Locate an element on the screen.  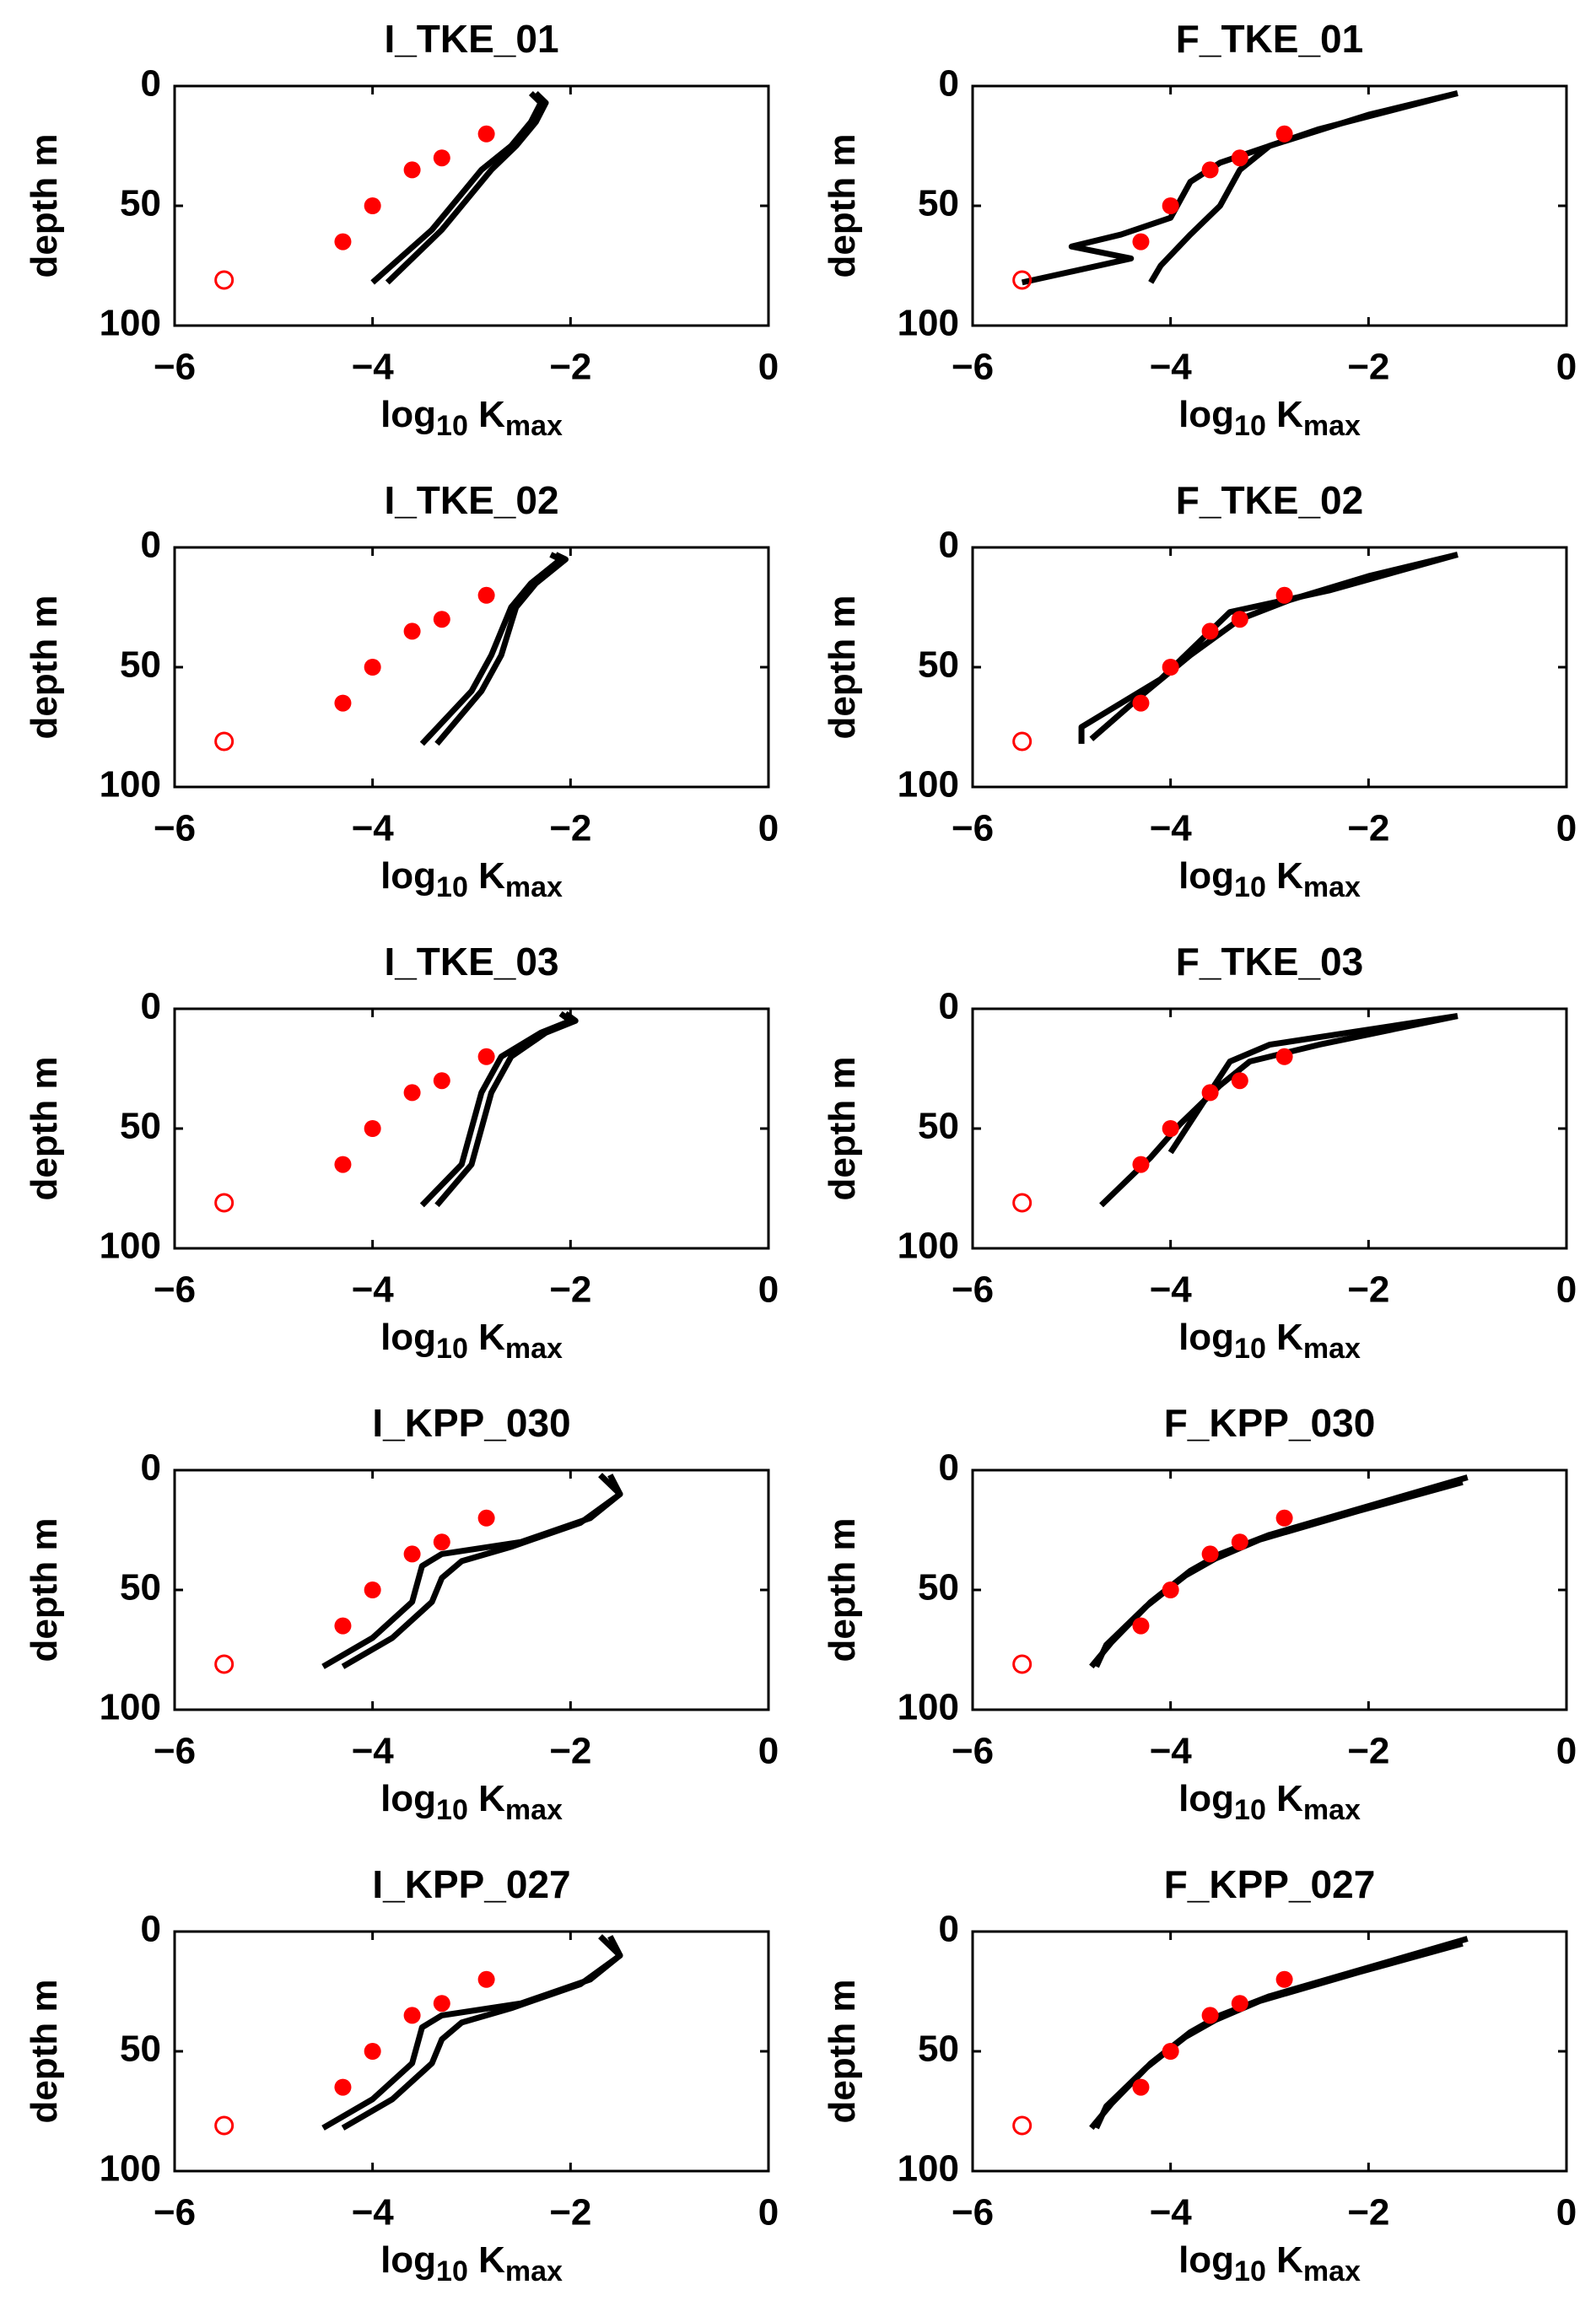
subplot-title: I_TKE_02 is located at coordinates (471, 500).